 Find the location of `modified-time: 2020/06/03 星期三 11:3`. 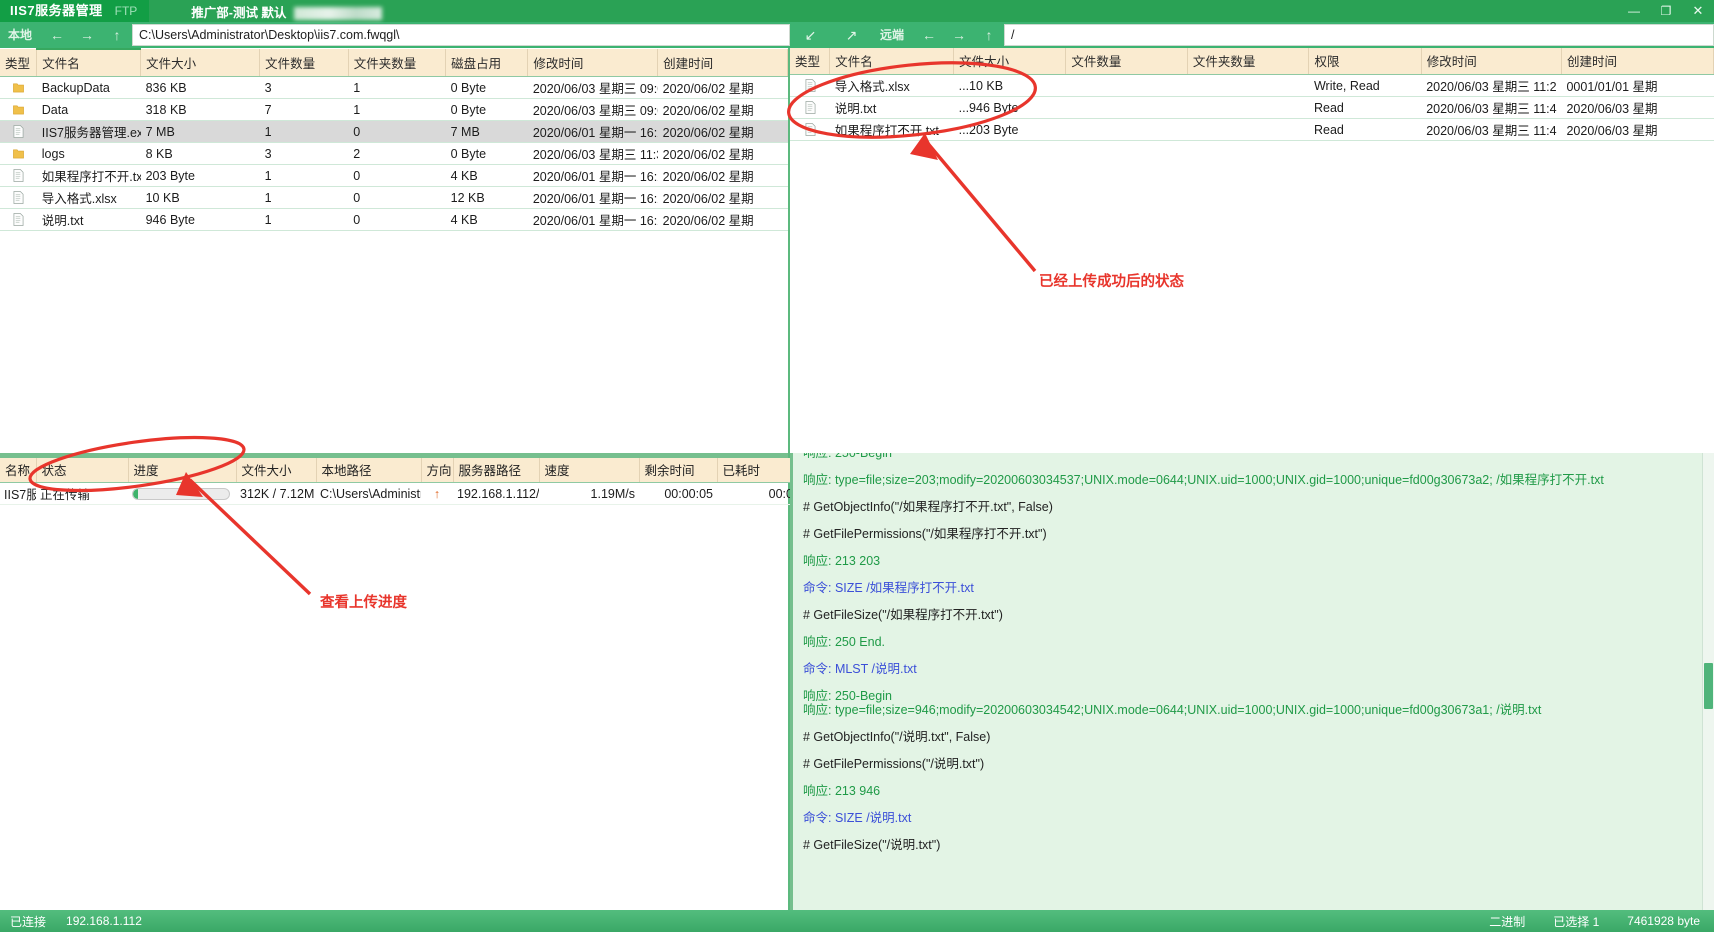

modified-time: 2020/06/03 星期三 11:3 is located at coordinates (592, 153).